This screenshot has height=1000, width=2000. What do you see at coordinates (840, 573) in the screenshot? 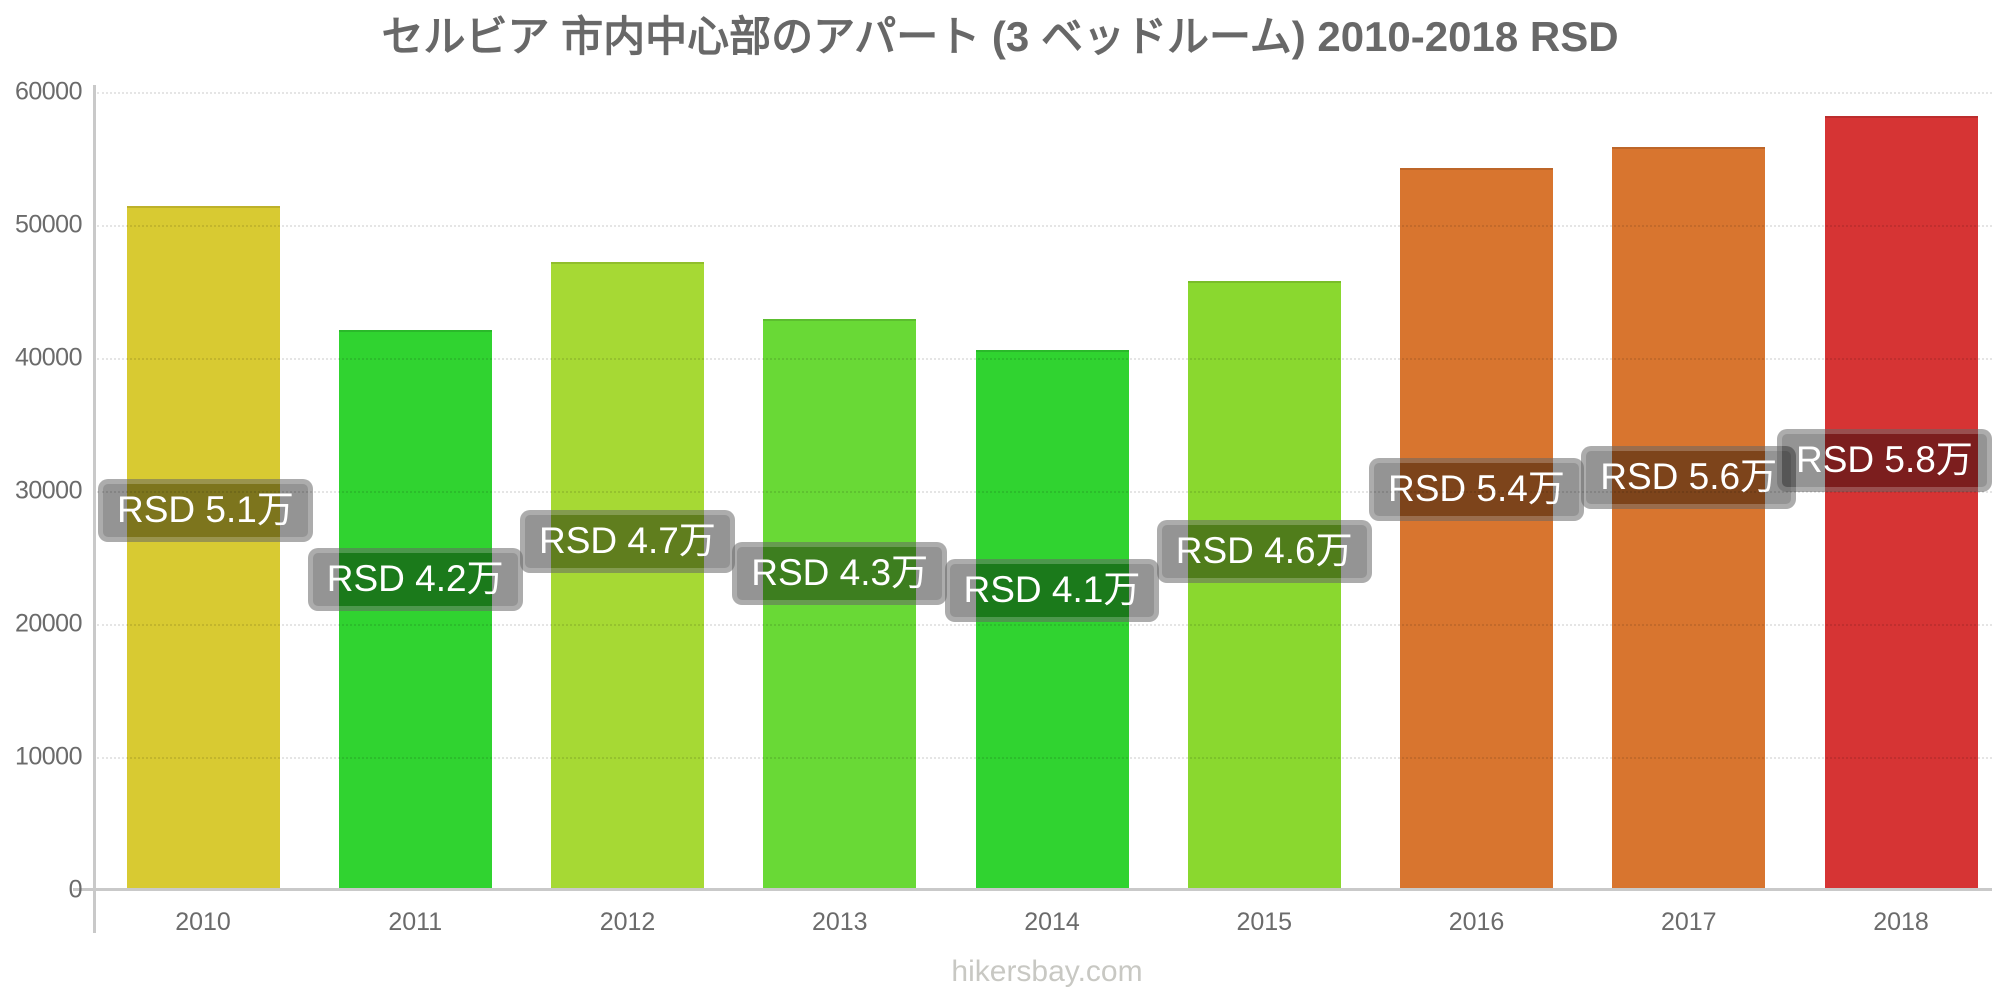
I see `bar-value-label: RSD 4.3万` at bounding box center [840, 573].